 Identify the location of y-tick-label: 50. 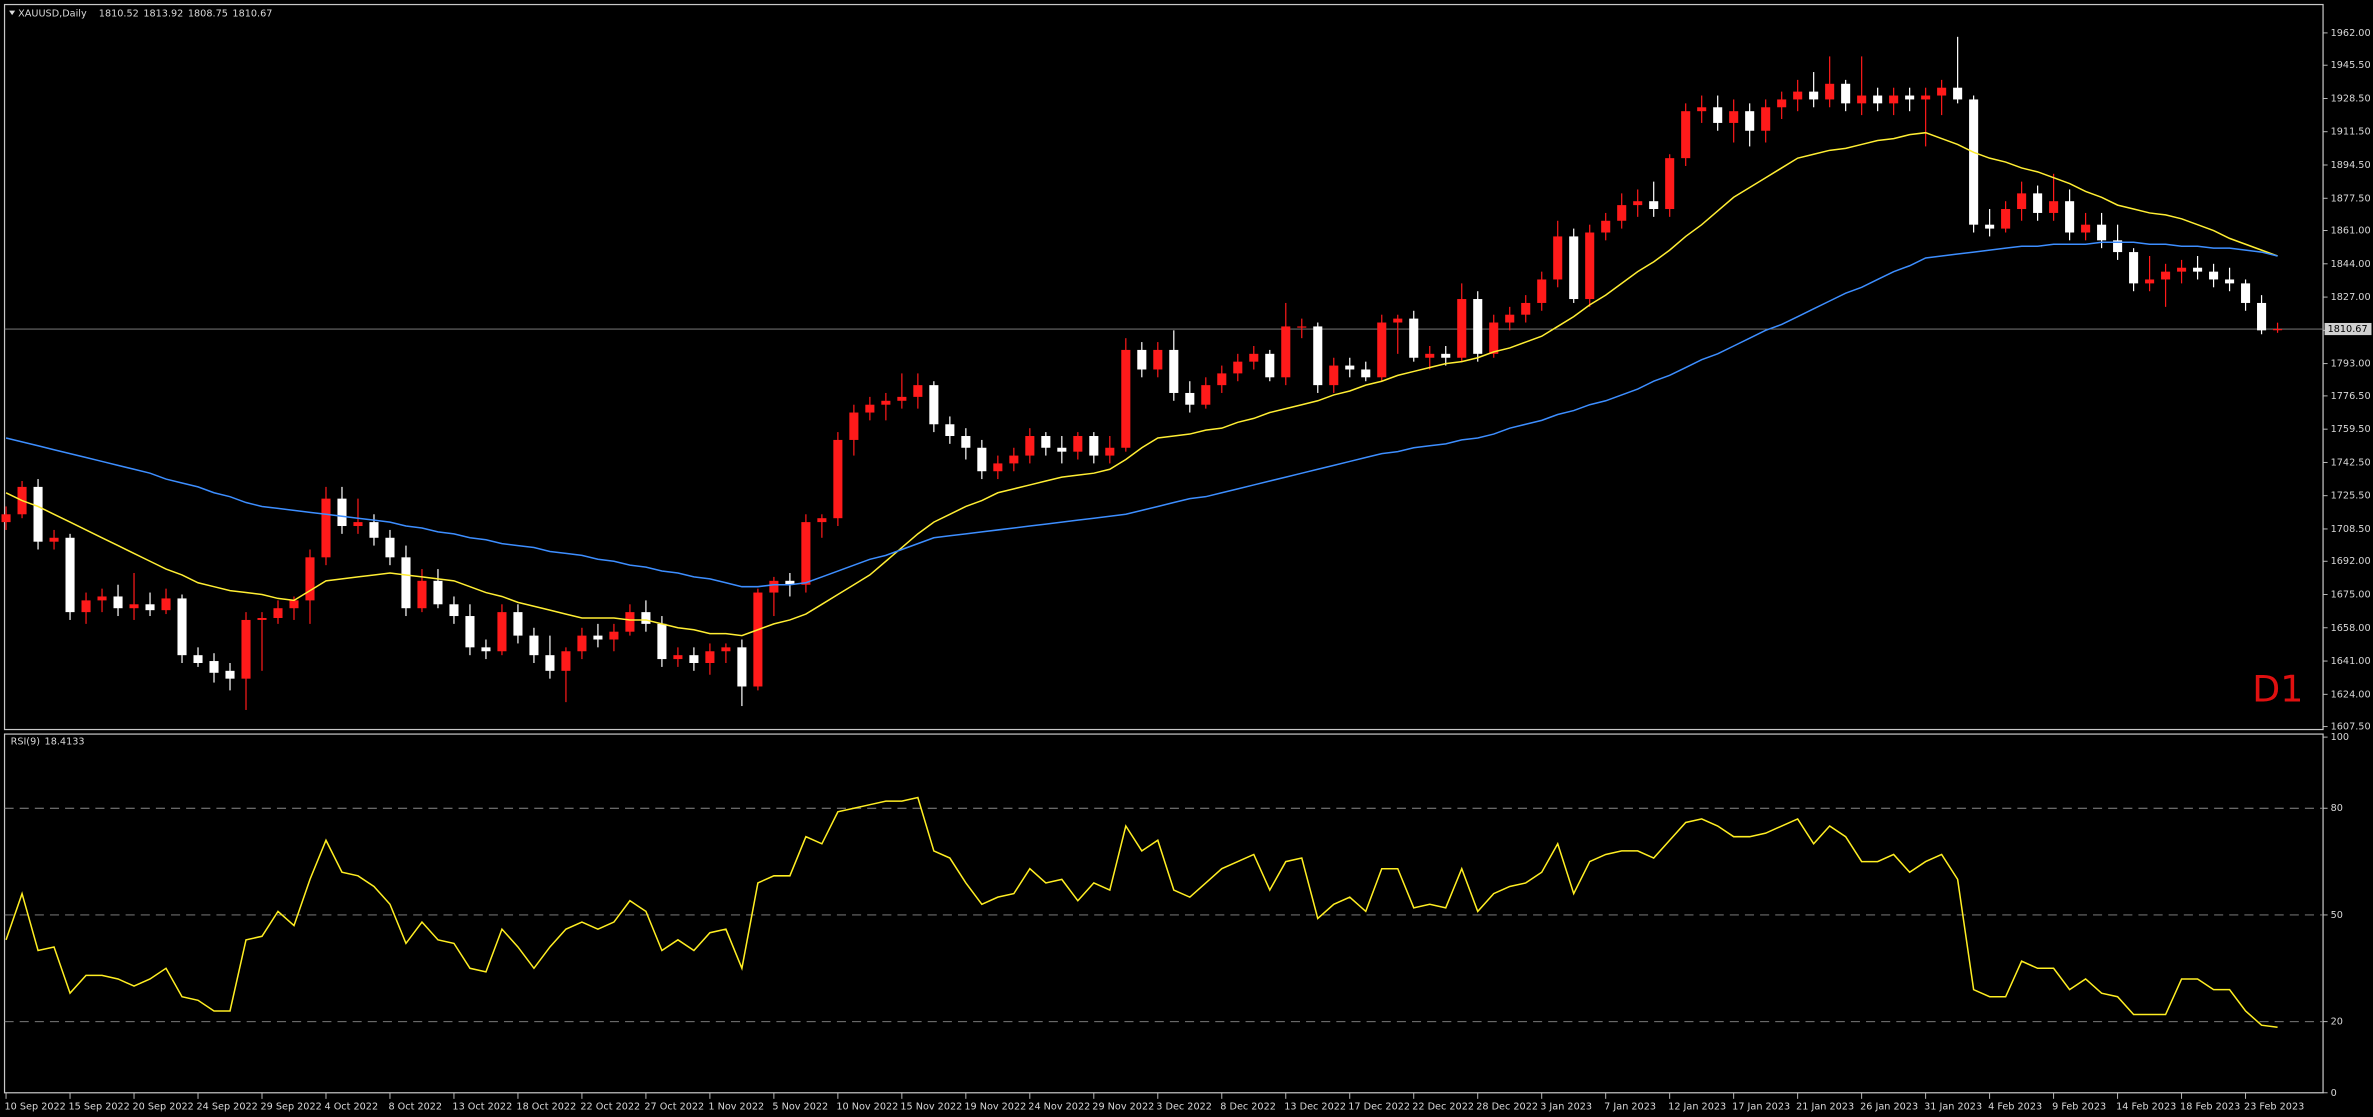
(2337, 915).